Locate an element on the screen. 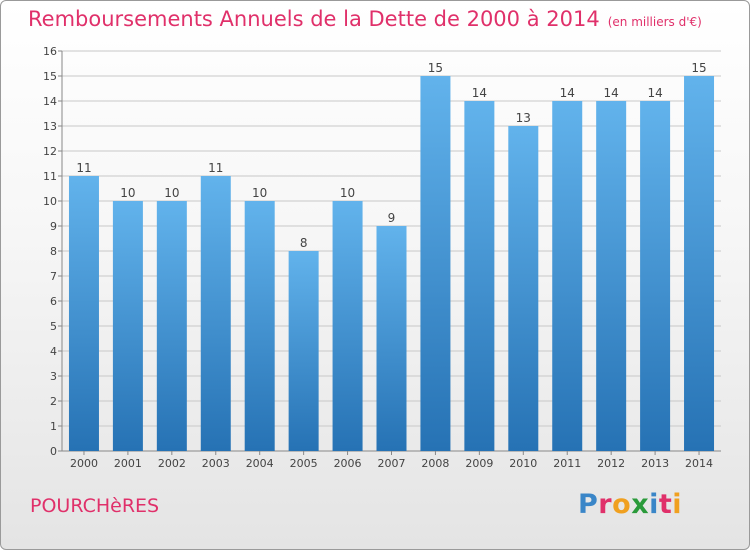  x-tick-label: 2013 is located at coordinates (655, 463).